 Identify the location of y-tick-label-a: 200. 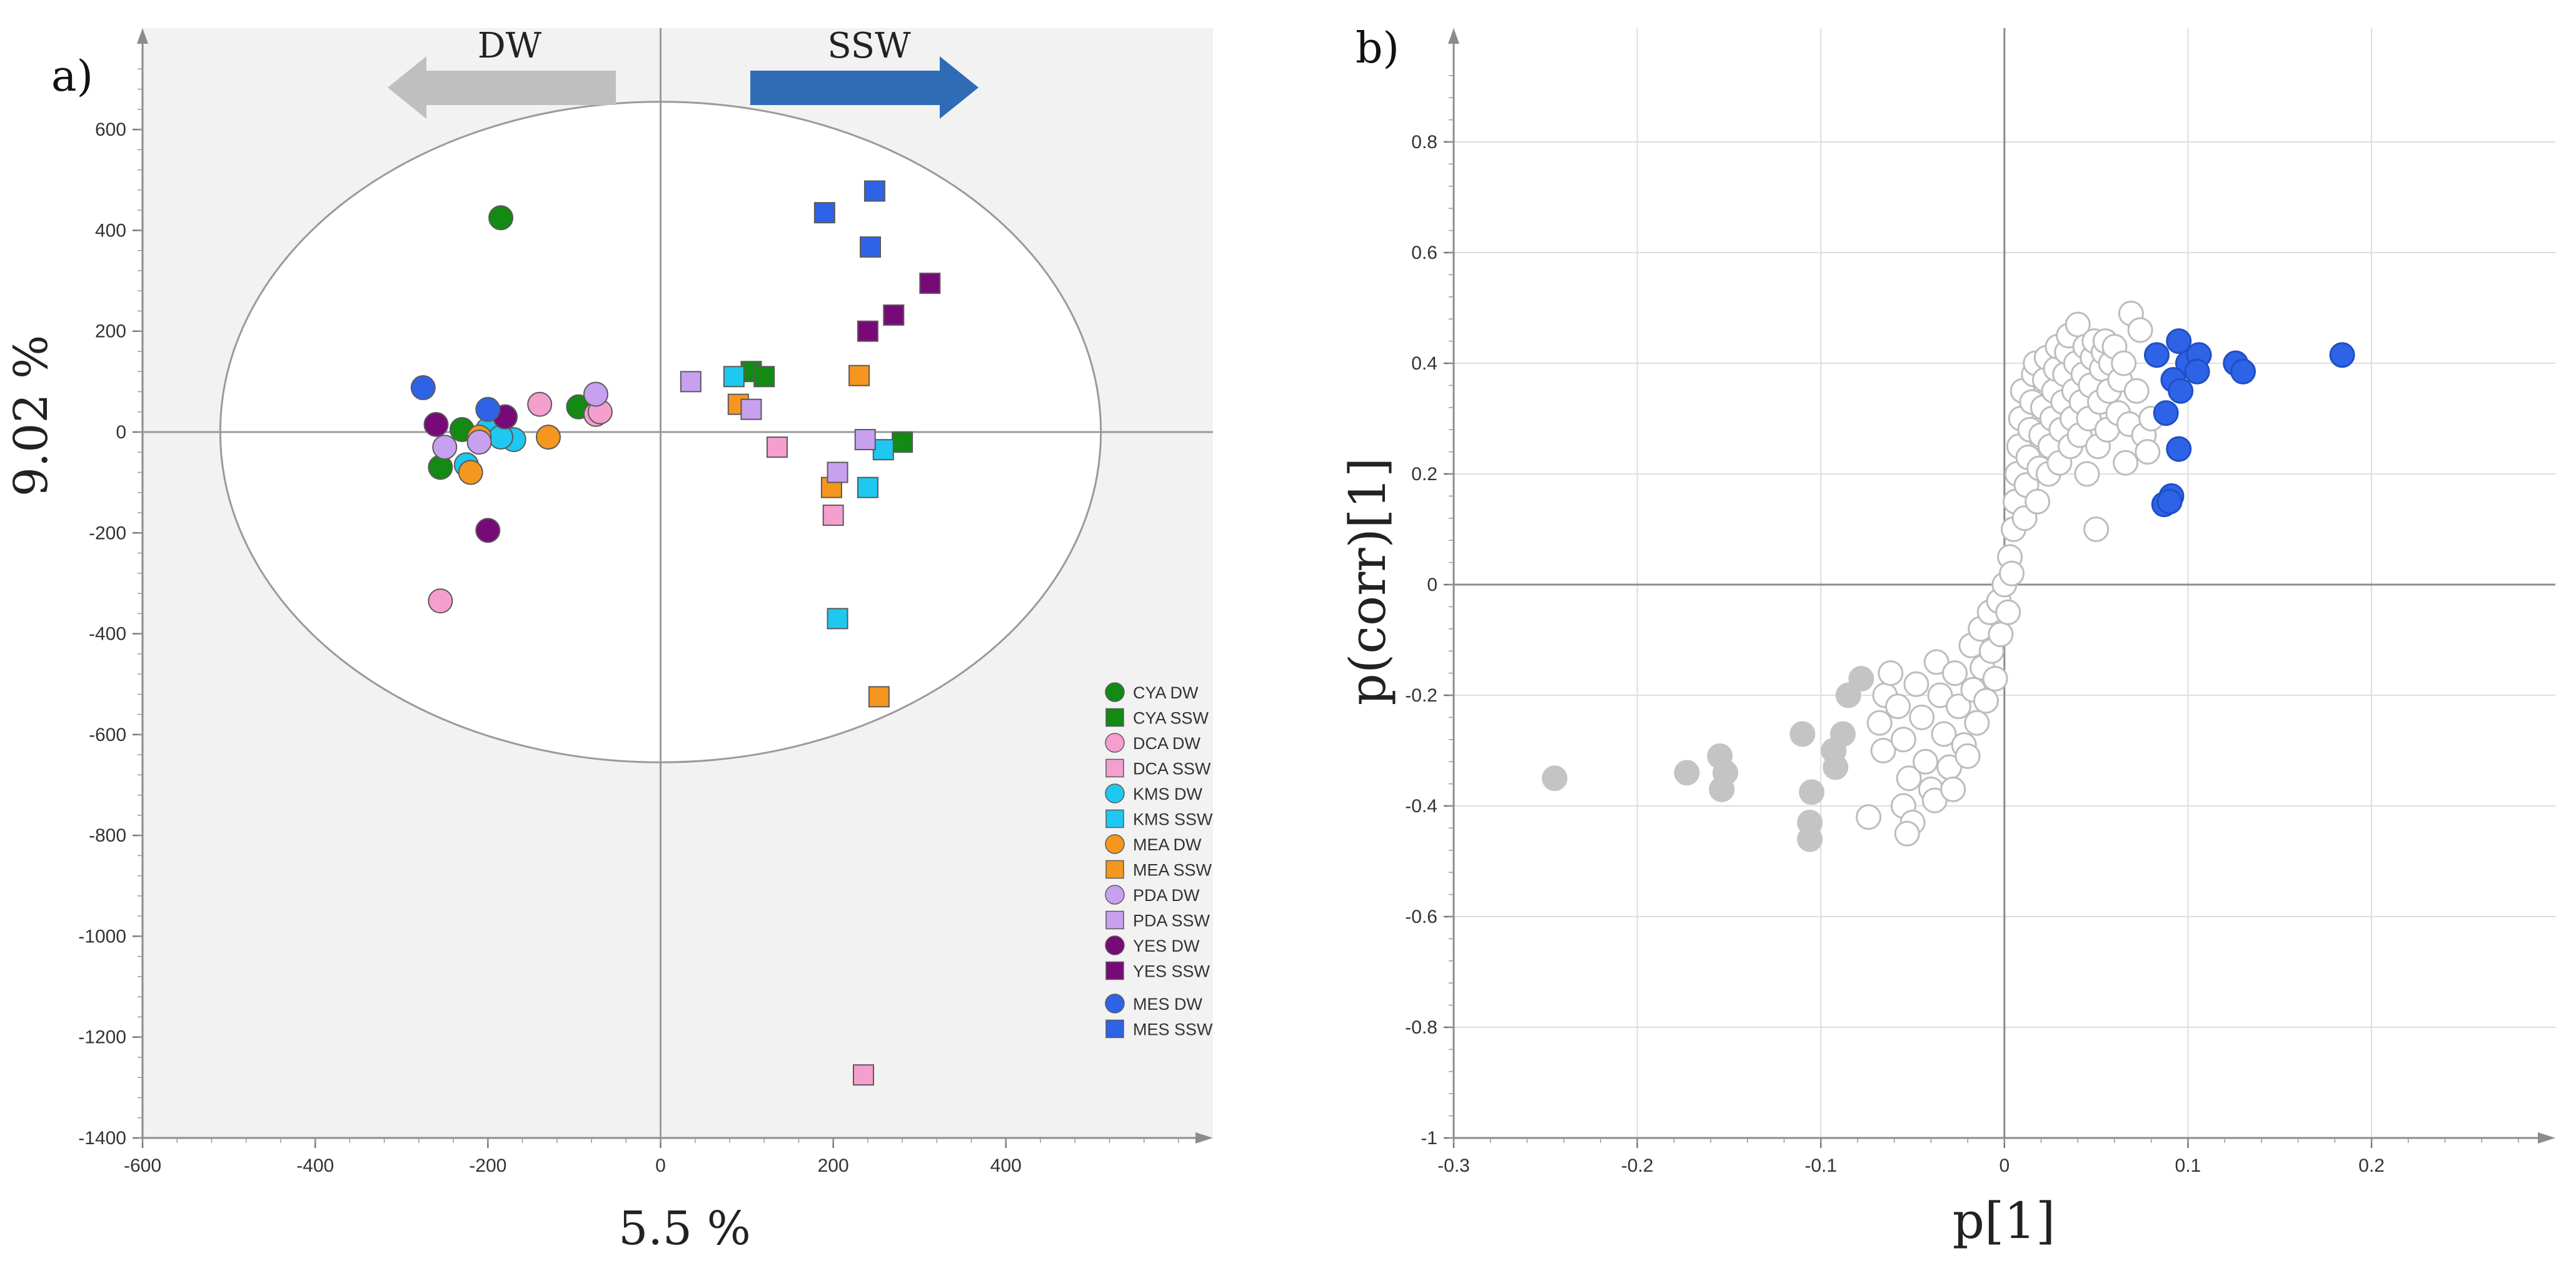
(111, 331).